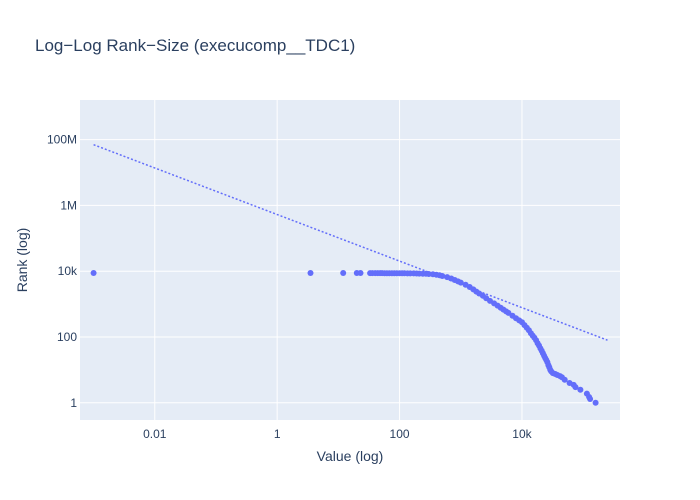 This screenshot has width=700, height=500. What do you see at coordinates (350, 456) in the screenshot?
I see `x-axis-title: Value (log)` at bounding box center [350, 456].